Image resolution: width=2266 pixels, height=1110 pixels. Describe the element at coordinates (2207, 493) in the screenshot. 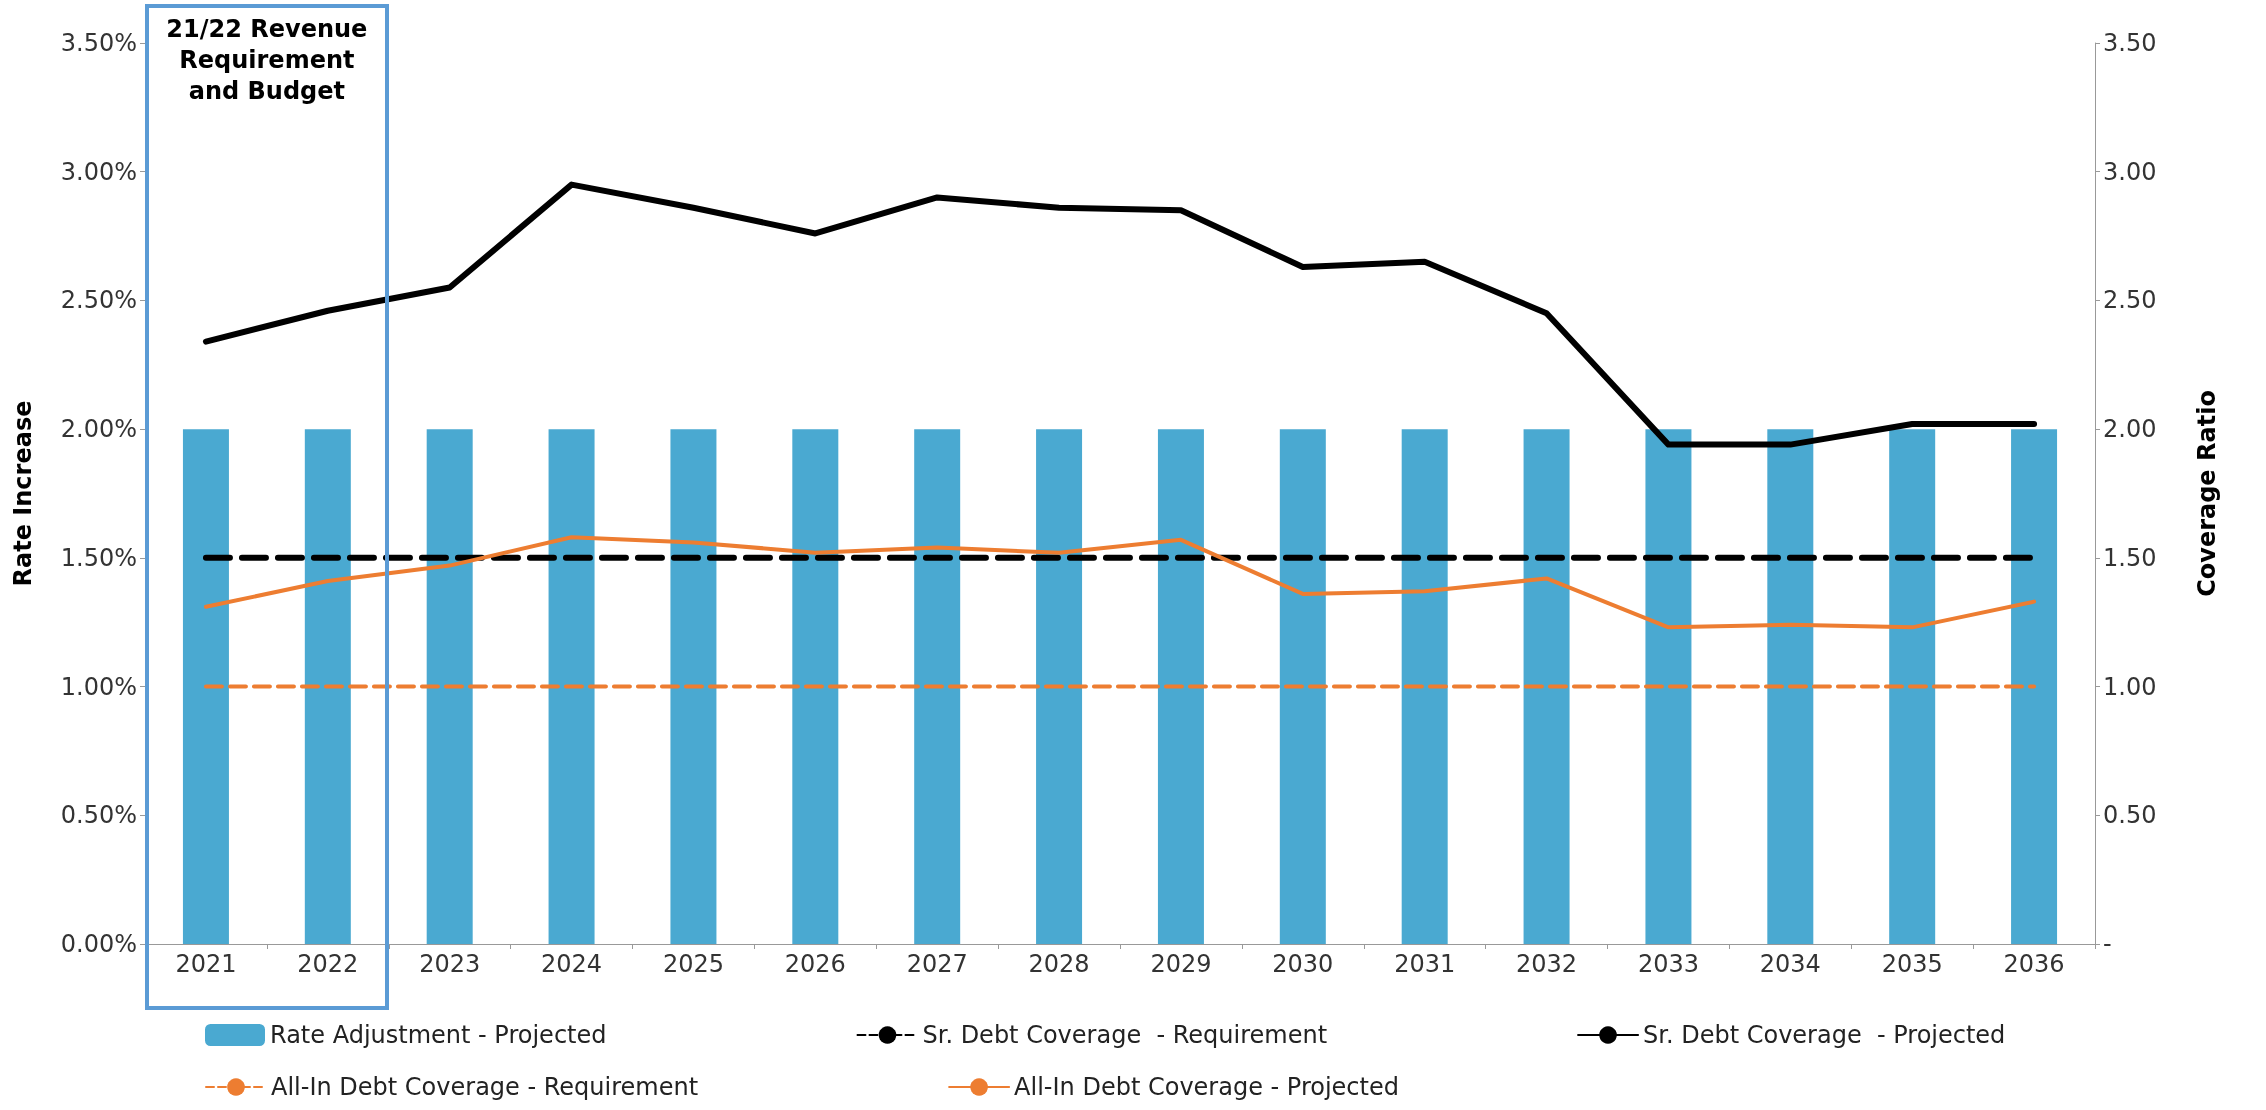

I see `y2-axis-title: Coverage Ratio` at that location.